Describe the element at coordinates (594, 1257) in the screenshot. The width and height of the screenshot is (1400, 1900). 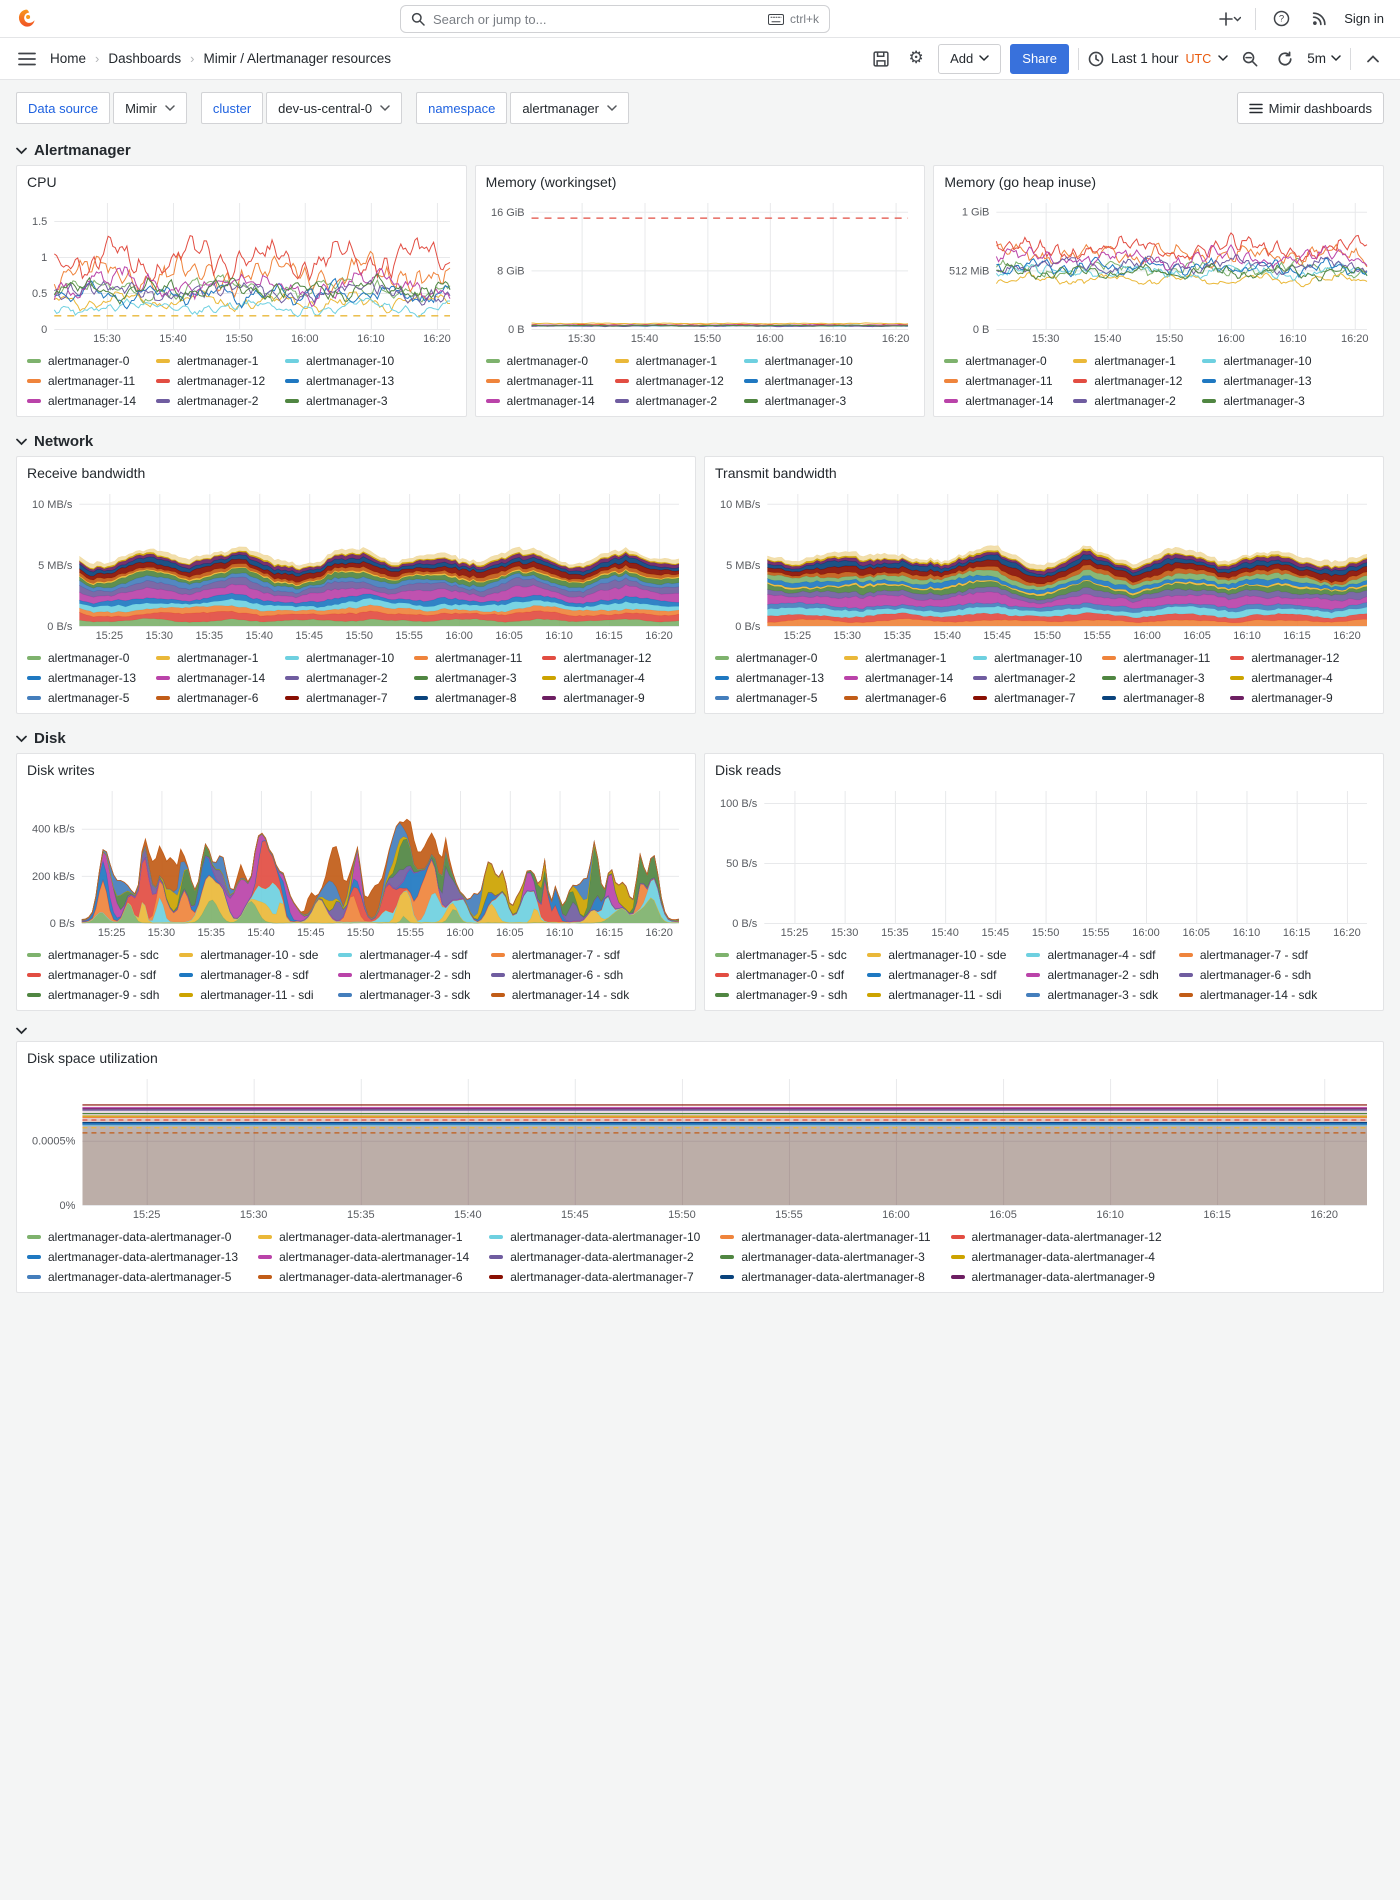
I see `legend-item: alertmanager-data-alertmanager-2` at that location.